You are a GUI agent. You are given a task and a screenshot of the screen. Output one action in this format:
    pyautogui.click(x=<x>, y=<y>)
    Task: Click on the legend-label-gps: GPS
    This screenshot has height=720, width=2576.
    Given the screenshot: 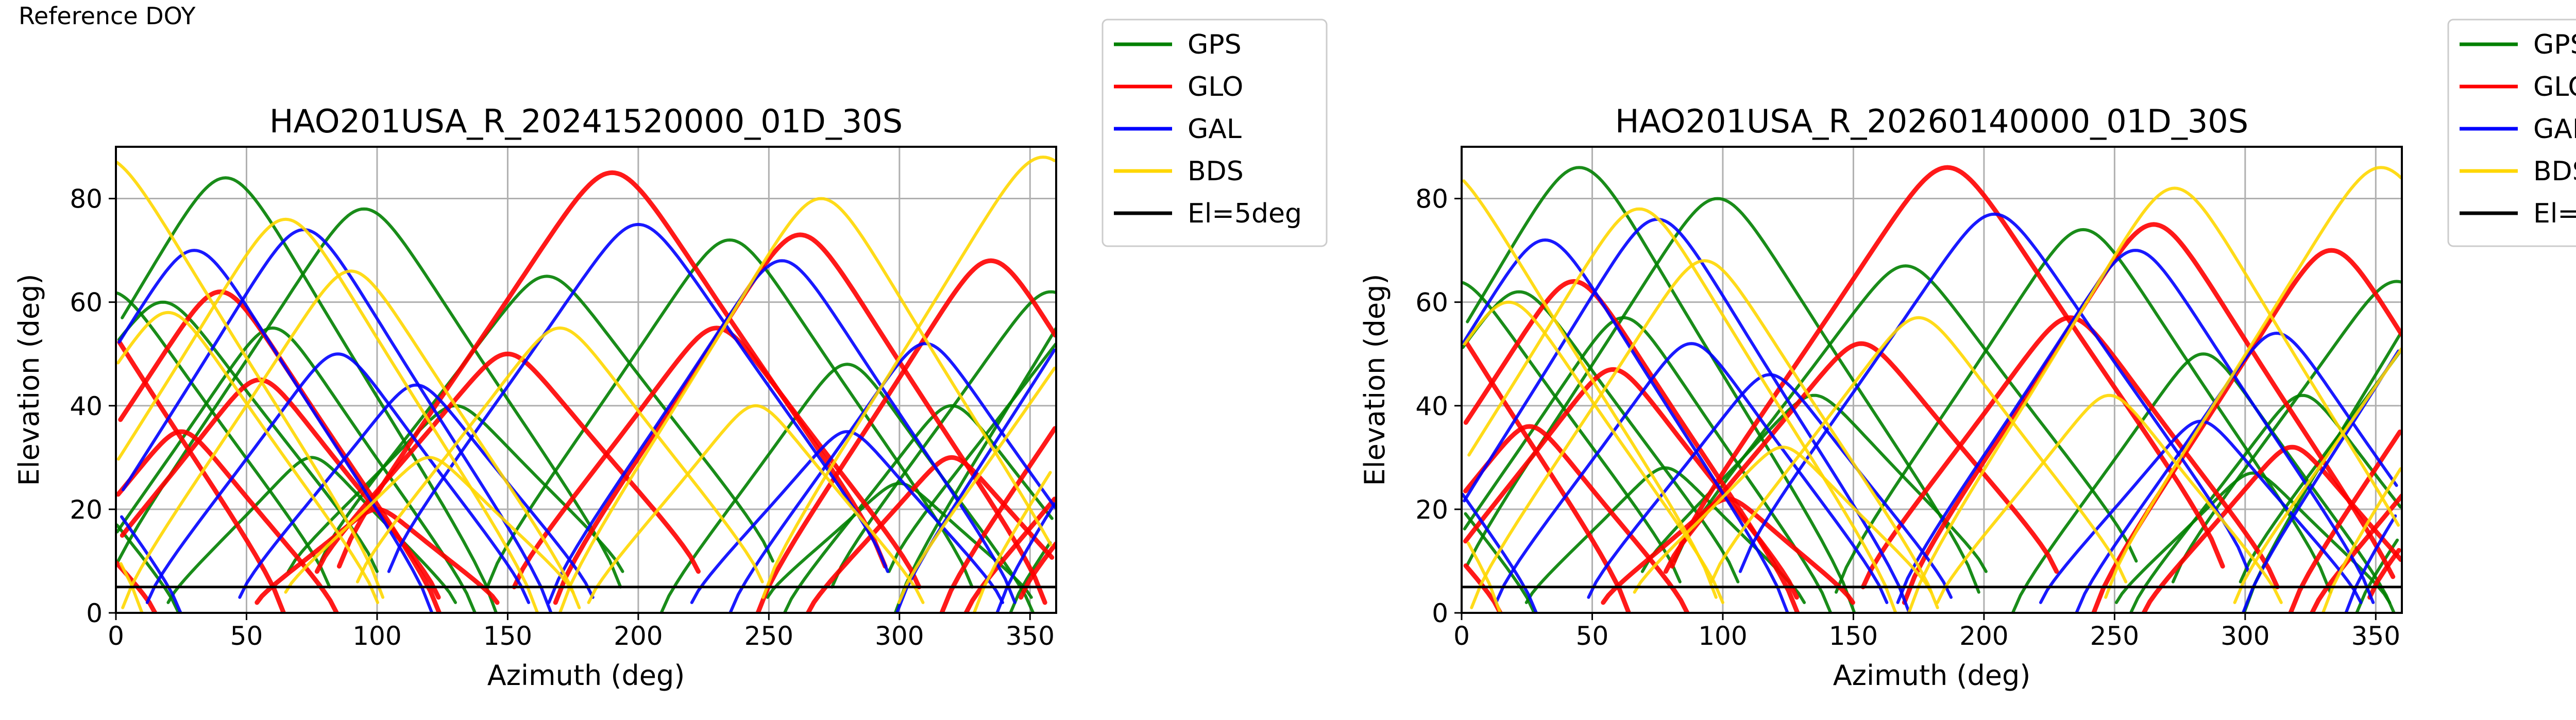 What is the action you would take?
    pyautogui.click(x=2555, y=44)
    